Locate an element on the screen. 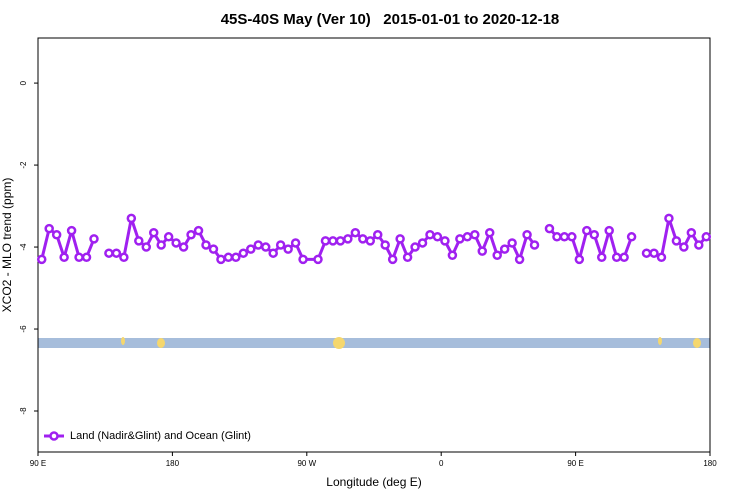 This screenshot has width=750, height=500. ocean-band is located at coordinates (374, 343).